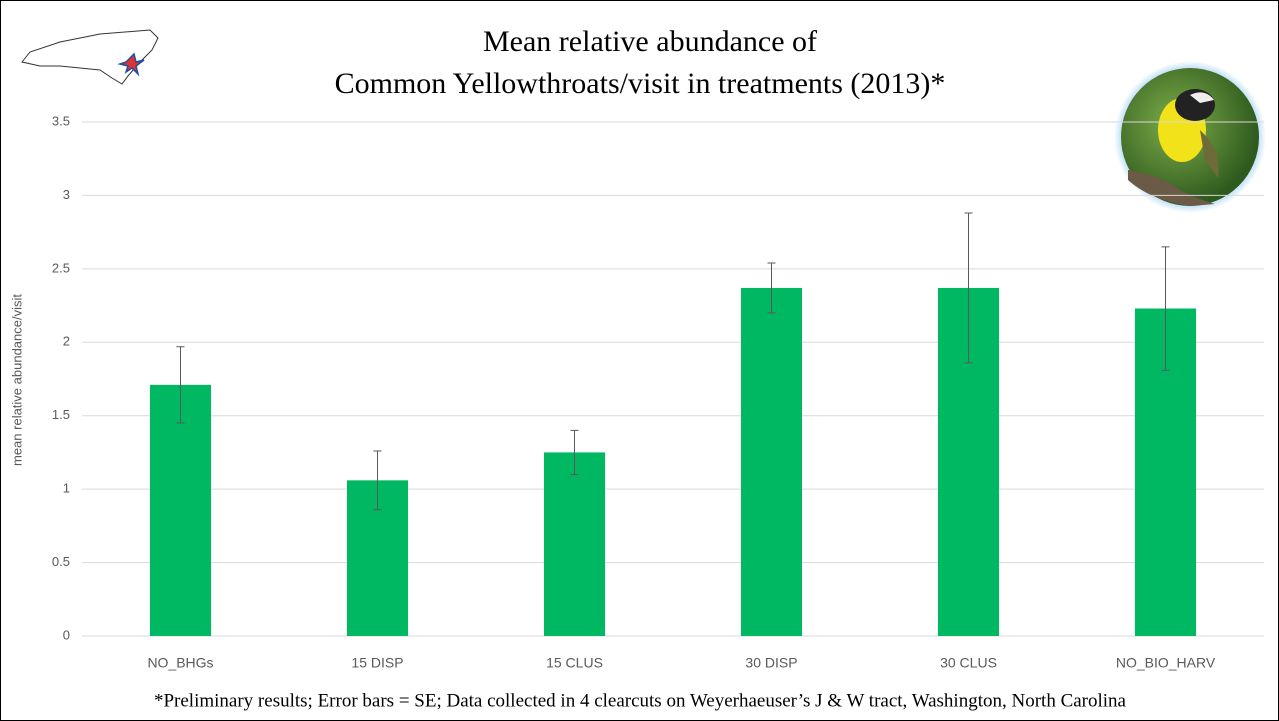 This screenshot has width=1279, height=721. I want to click on y-tick-label: 1, so click(66, 488).